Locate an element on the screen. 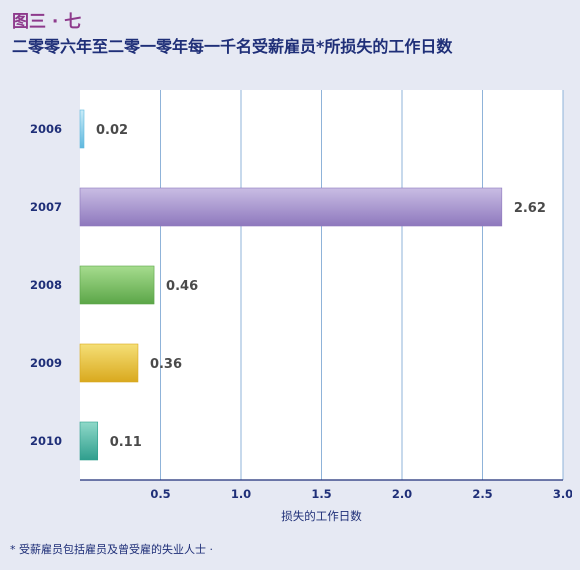 The height and width of the screenshot is (570, 580). value-label: 0.46 is located at coordinates (182, 286).